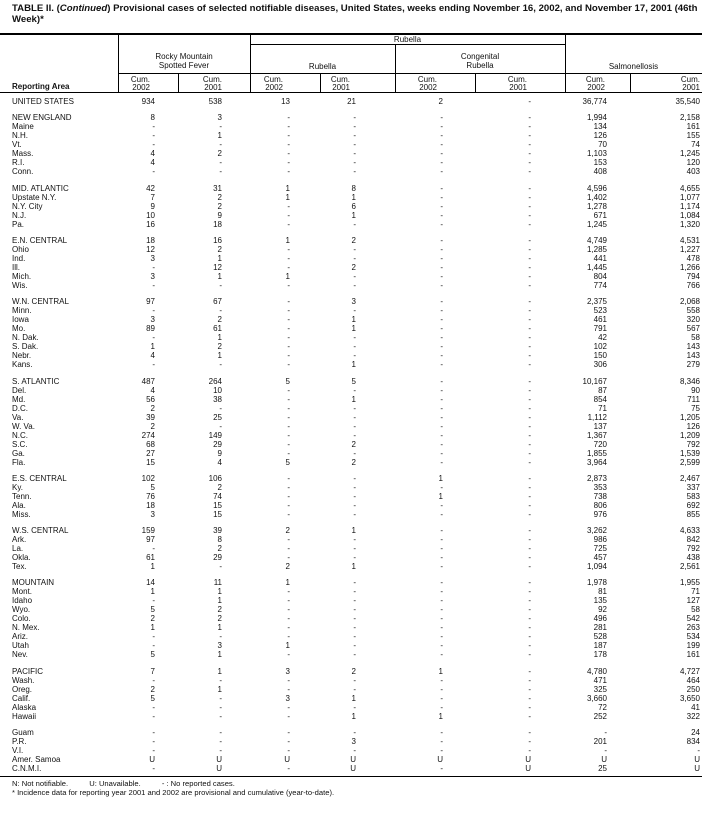 This screenshot has height=814, width=702. Describe the element at coordinates (219, 197) in the screenshot. I see `cell-rmsf-2001: 2` at that location.